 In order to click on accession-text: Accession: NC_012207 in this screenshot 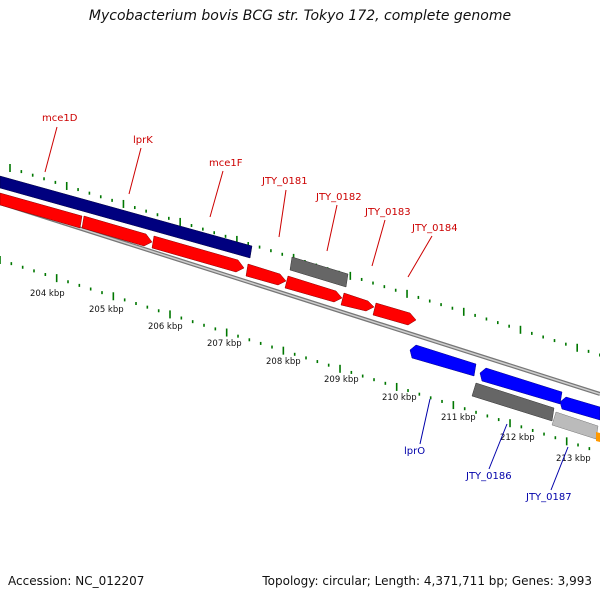, I will do `click(76, 581)`.